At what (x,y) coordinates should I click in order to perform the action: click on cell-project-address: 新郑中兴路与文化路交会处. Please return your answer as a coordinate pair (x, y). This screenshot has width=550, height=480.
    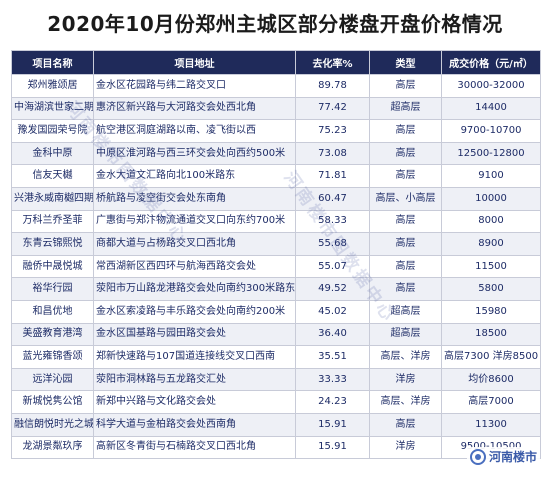
    Looking at the image, I should click on (194, 402).